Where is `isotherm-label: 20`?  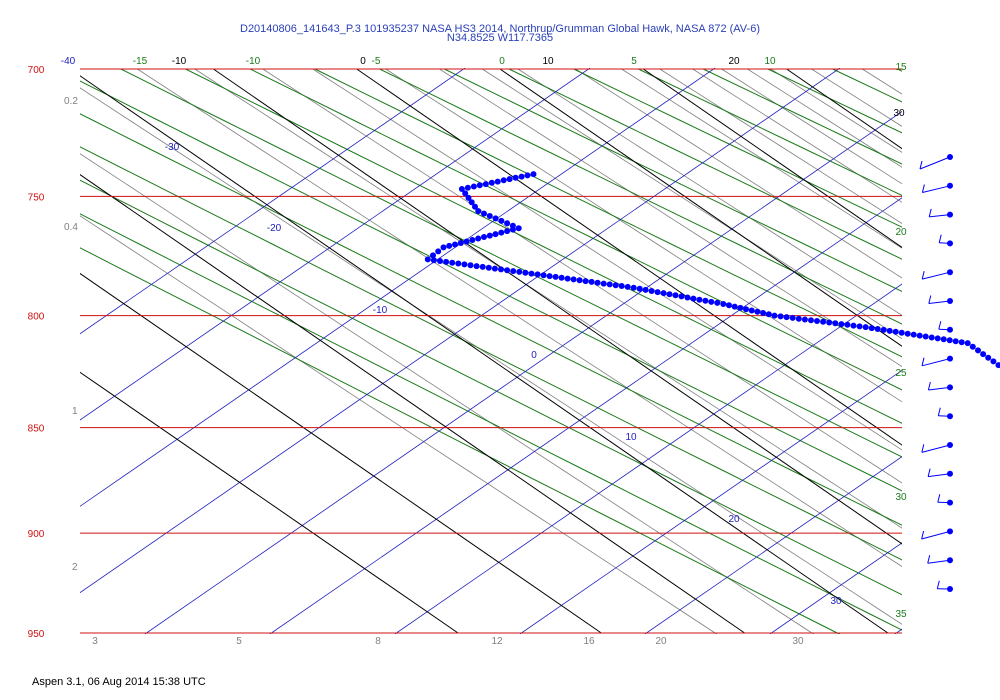
isotherm-label: 20 is located at coordinates (734, 61).